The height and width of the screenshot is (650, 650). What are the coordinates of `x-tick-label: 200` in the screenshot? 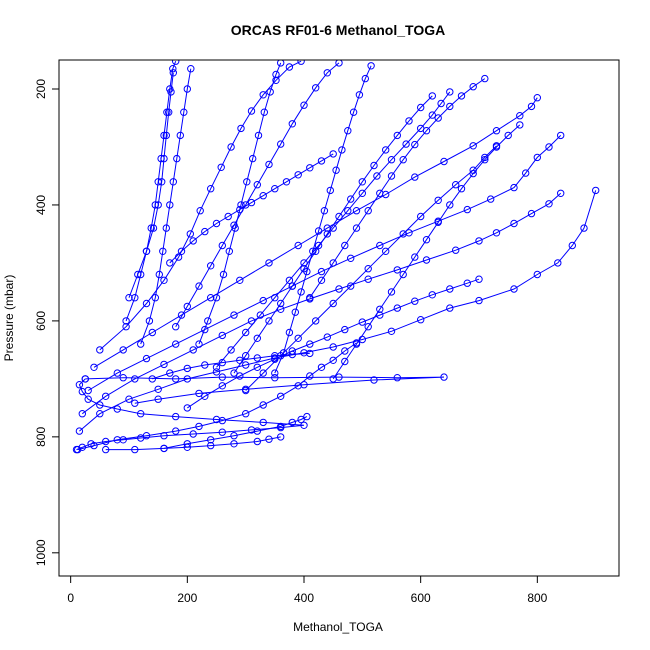 It's located at (187, 598).